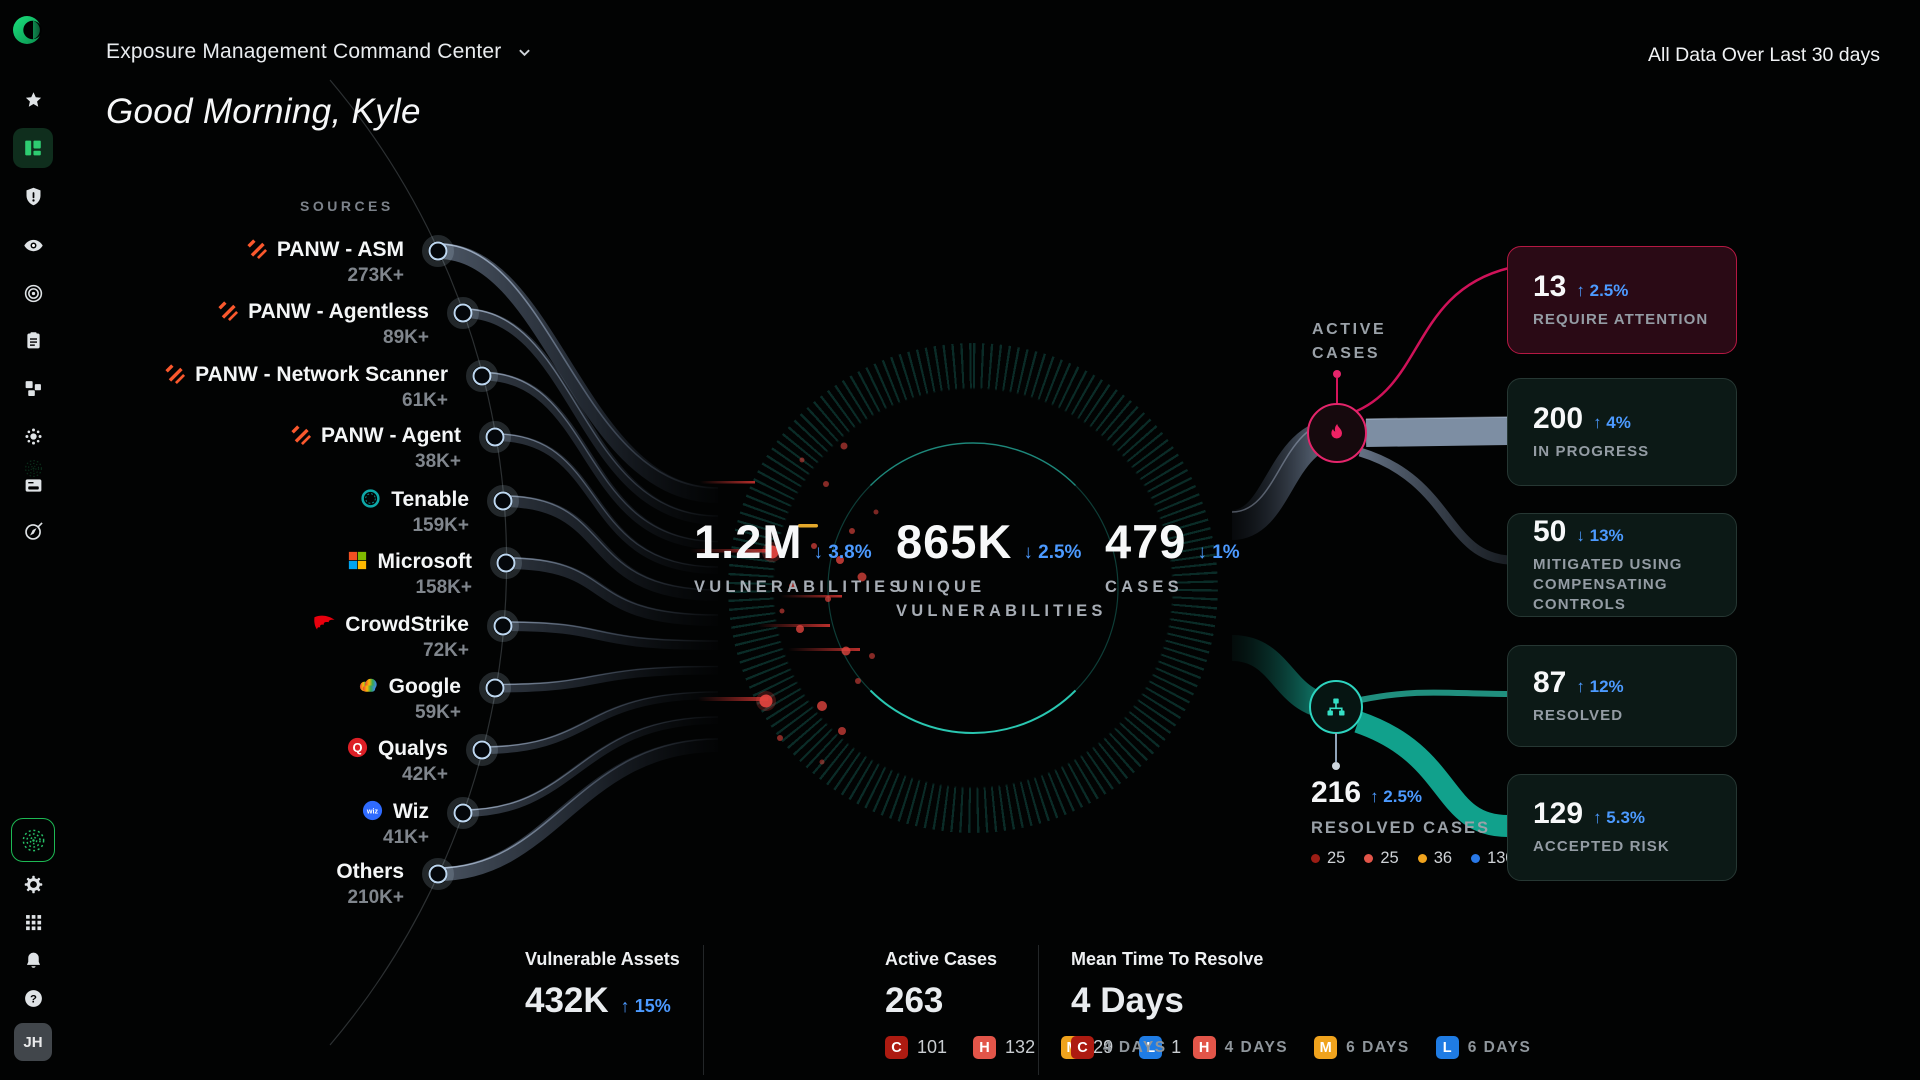  What do you see at coordinates (406, 337) in the screenshot?
I see `source-value: 89K+` at bounding box center [406, 337].